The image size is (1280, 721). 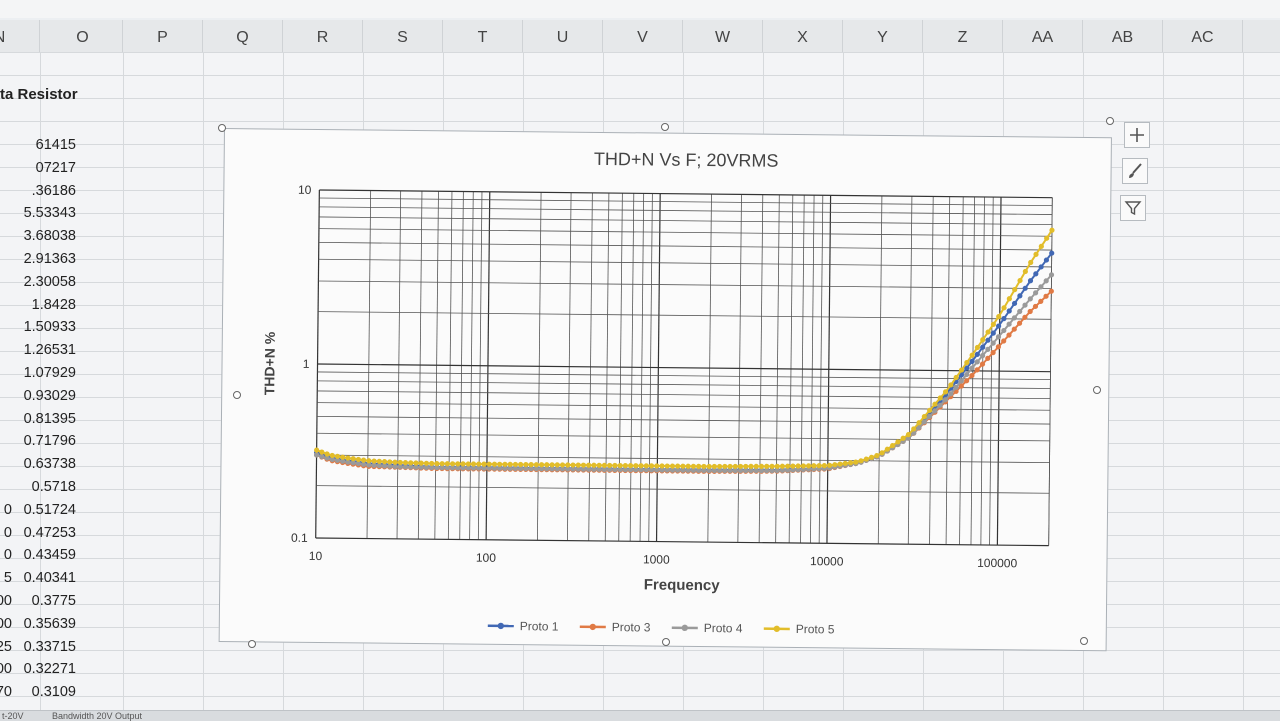 I want to click on chart-filters-button, so click(x=1133, y=208).